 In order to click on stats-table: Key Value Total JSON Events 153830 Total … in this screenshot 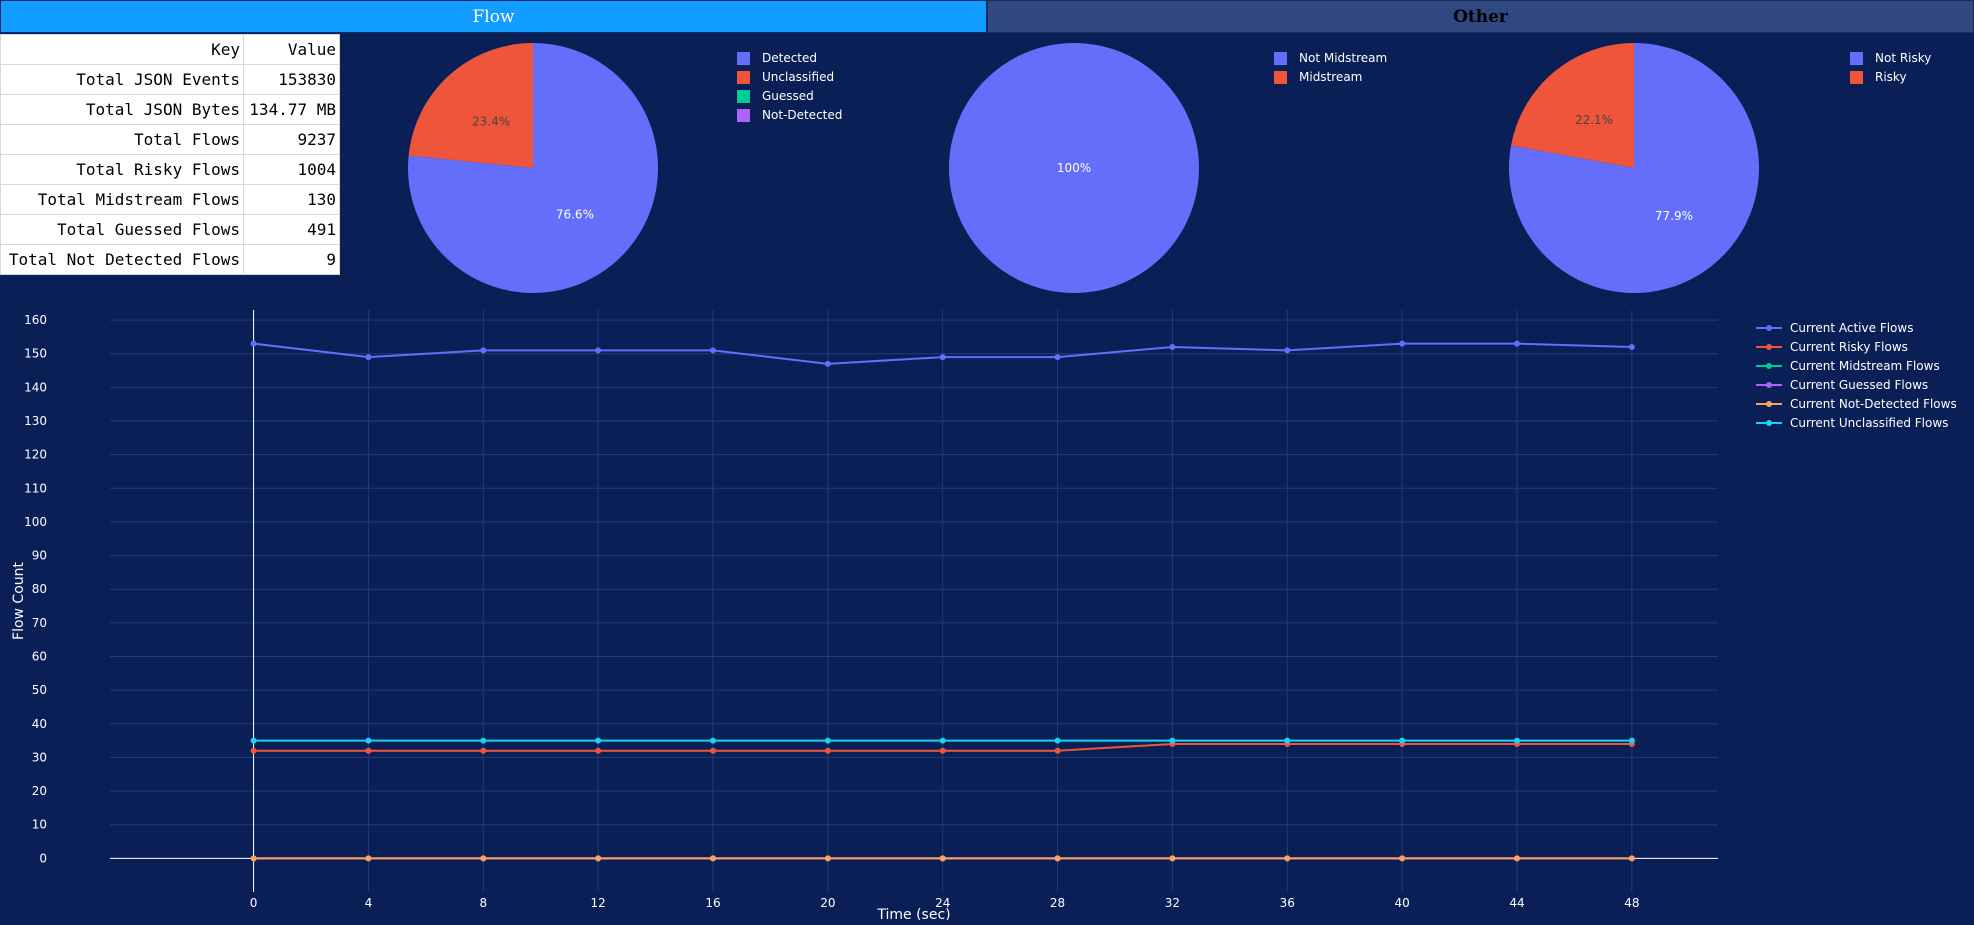, I will do `click(170, 154)`.